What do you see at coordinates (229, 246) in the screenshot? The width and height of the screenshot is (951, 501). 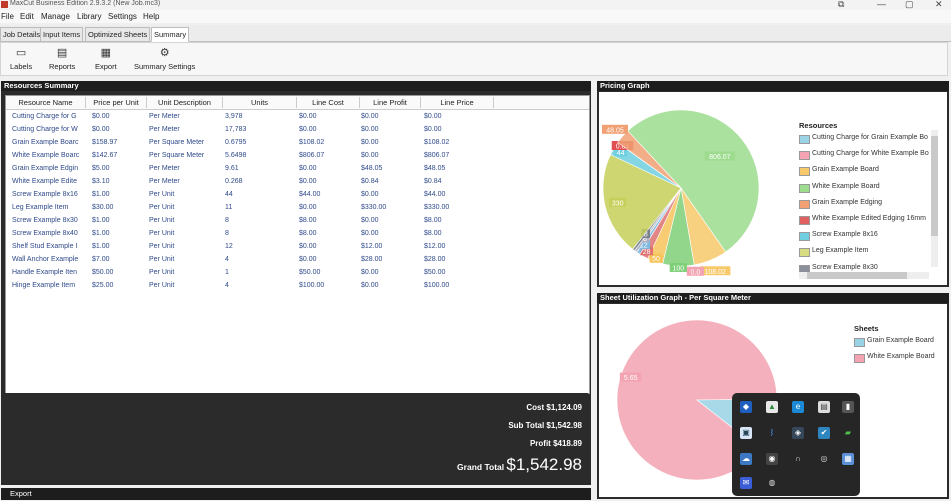 I see `cell-units: 12` at bounding box center [229, 246].